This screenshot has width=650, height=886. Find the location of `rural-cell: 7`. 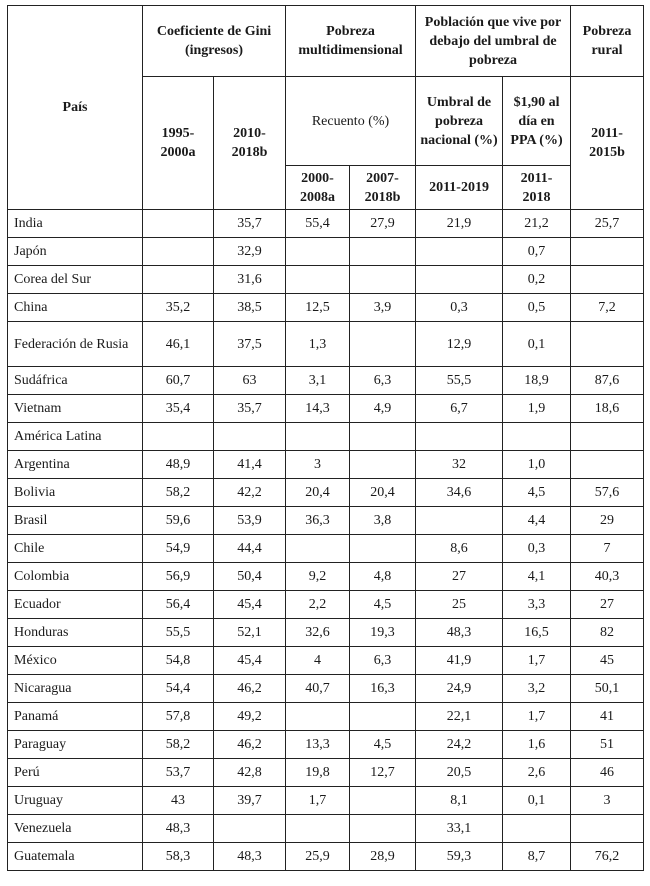

rural-cell: 7 is located at coordinates (607, 548).